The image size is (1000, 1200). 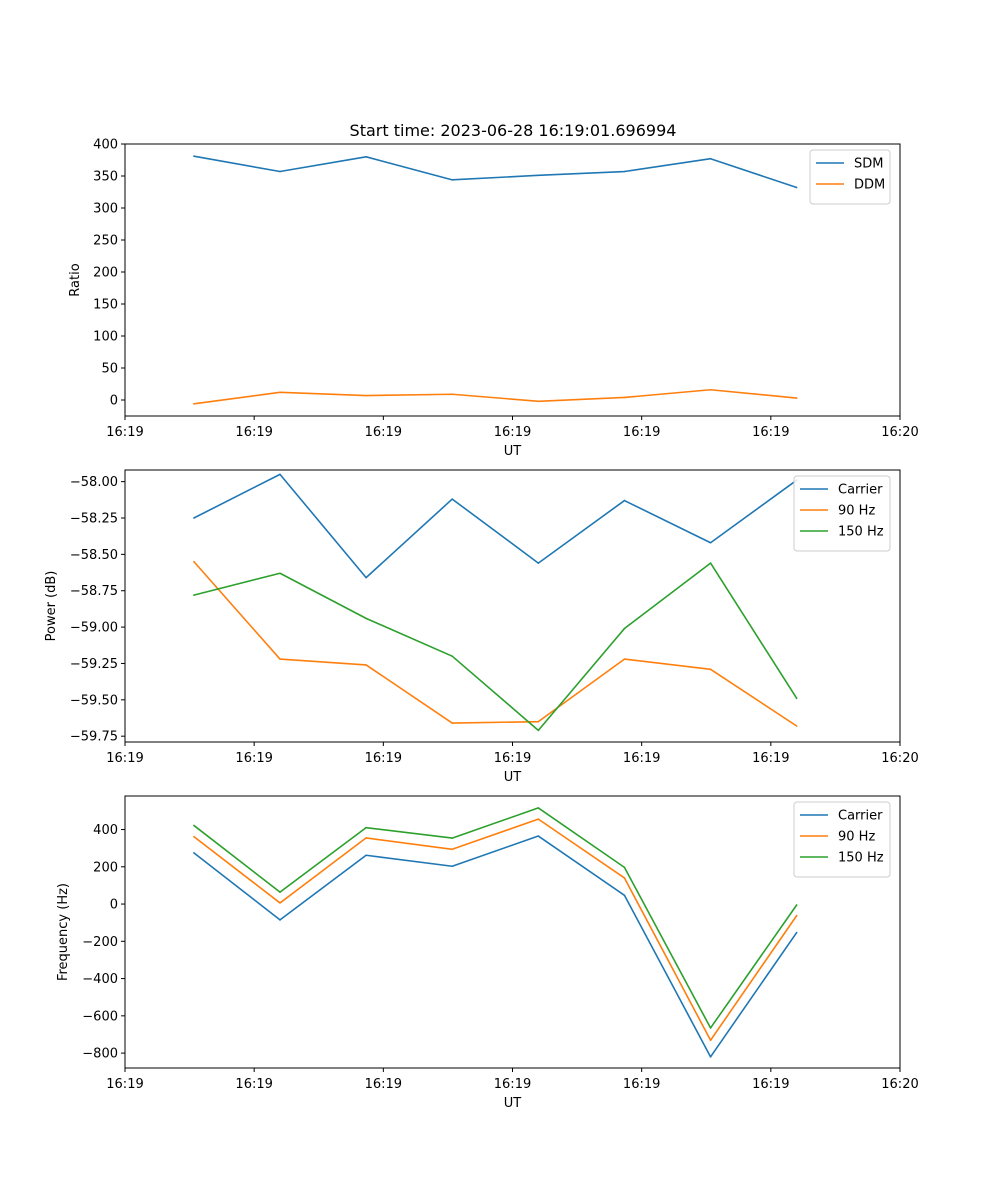 What do you see at coordinates (860, 816) in the screenshot?
I see `legend-label: Carrier` at bounding box center [860, 816].